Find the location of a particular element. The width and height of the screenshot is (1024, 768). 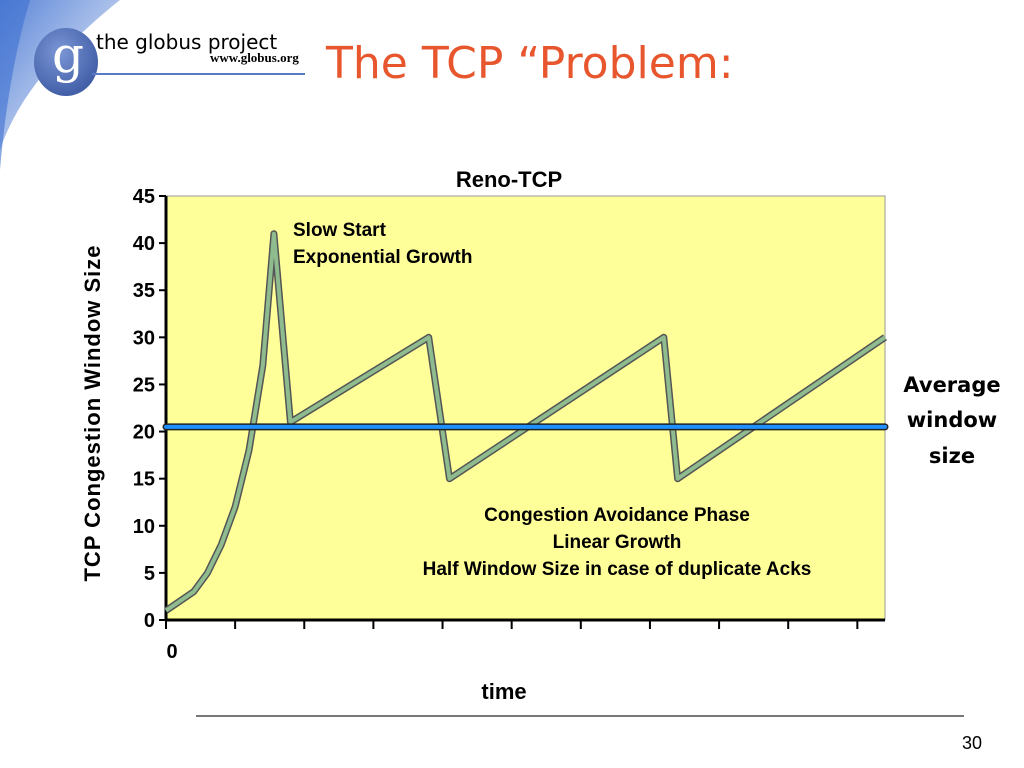

y-tick-label: 35 is located at coordinates (144, 291).